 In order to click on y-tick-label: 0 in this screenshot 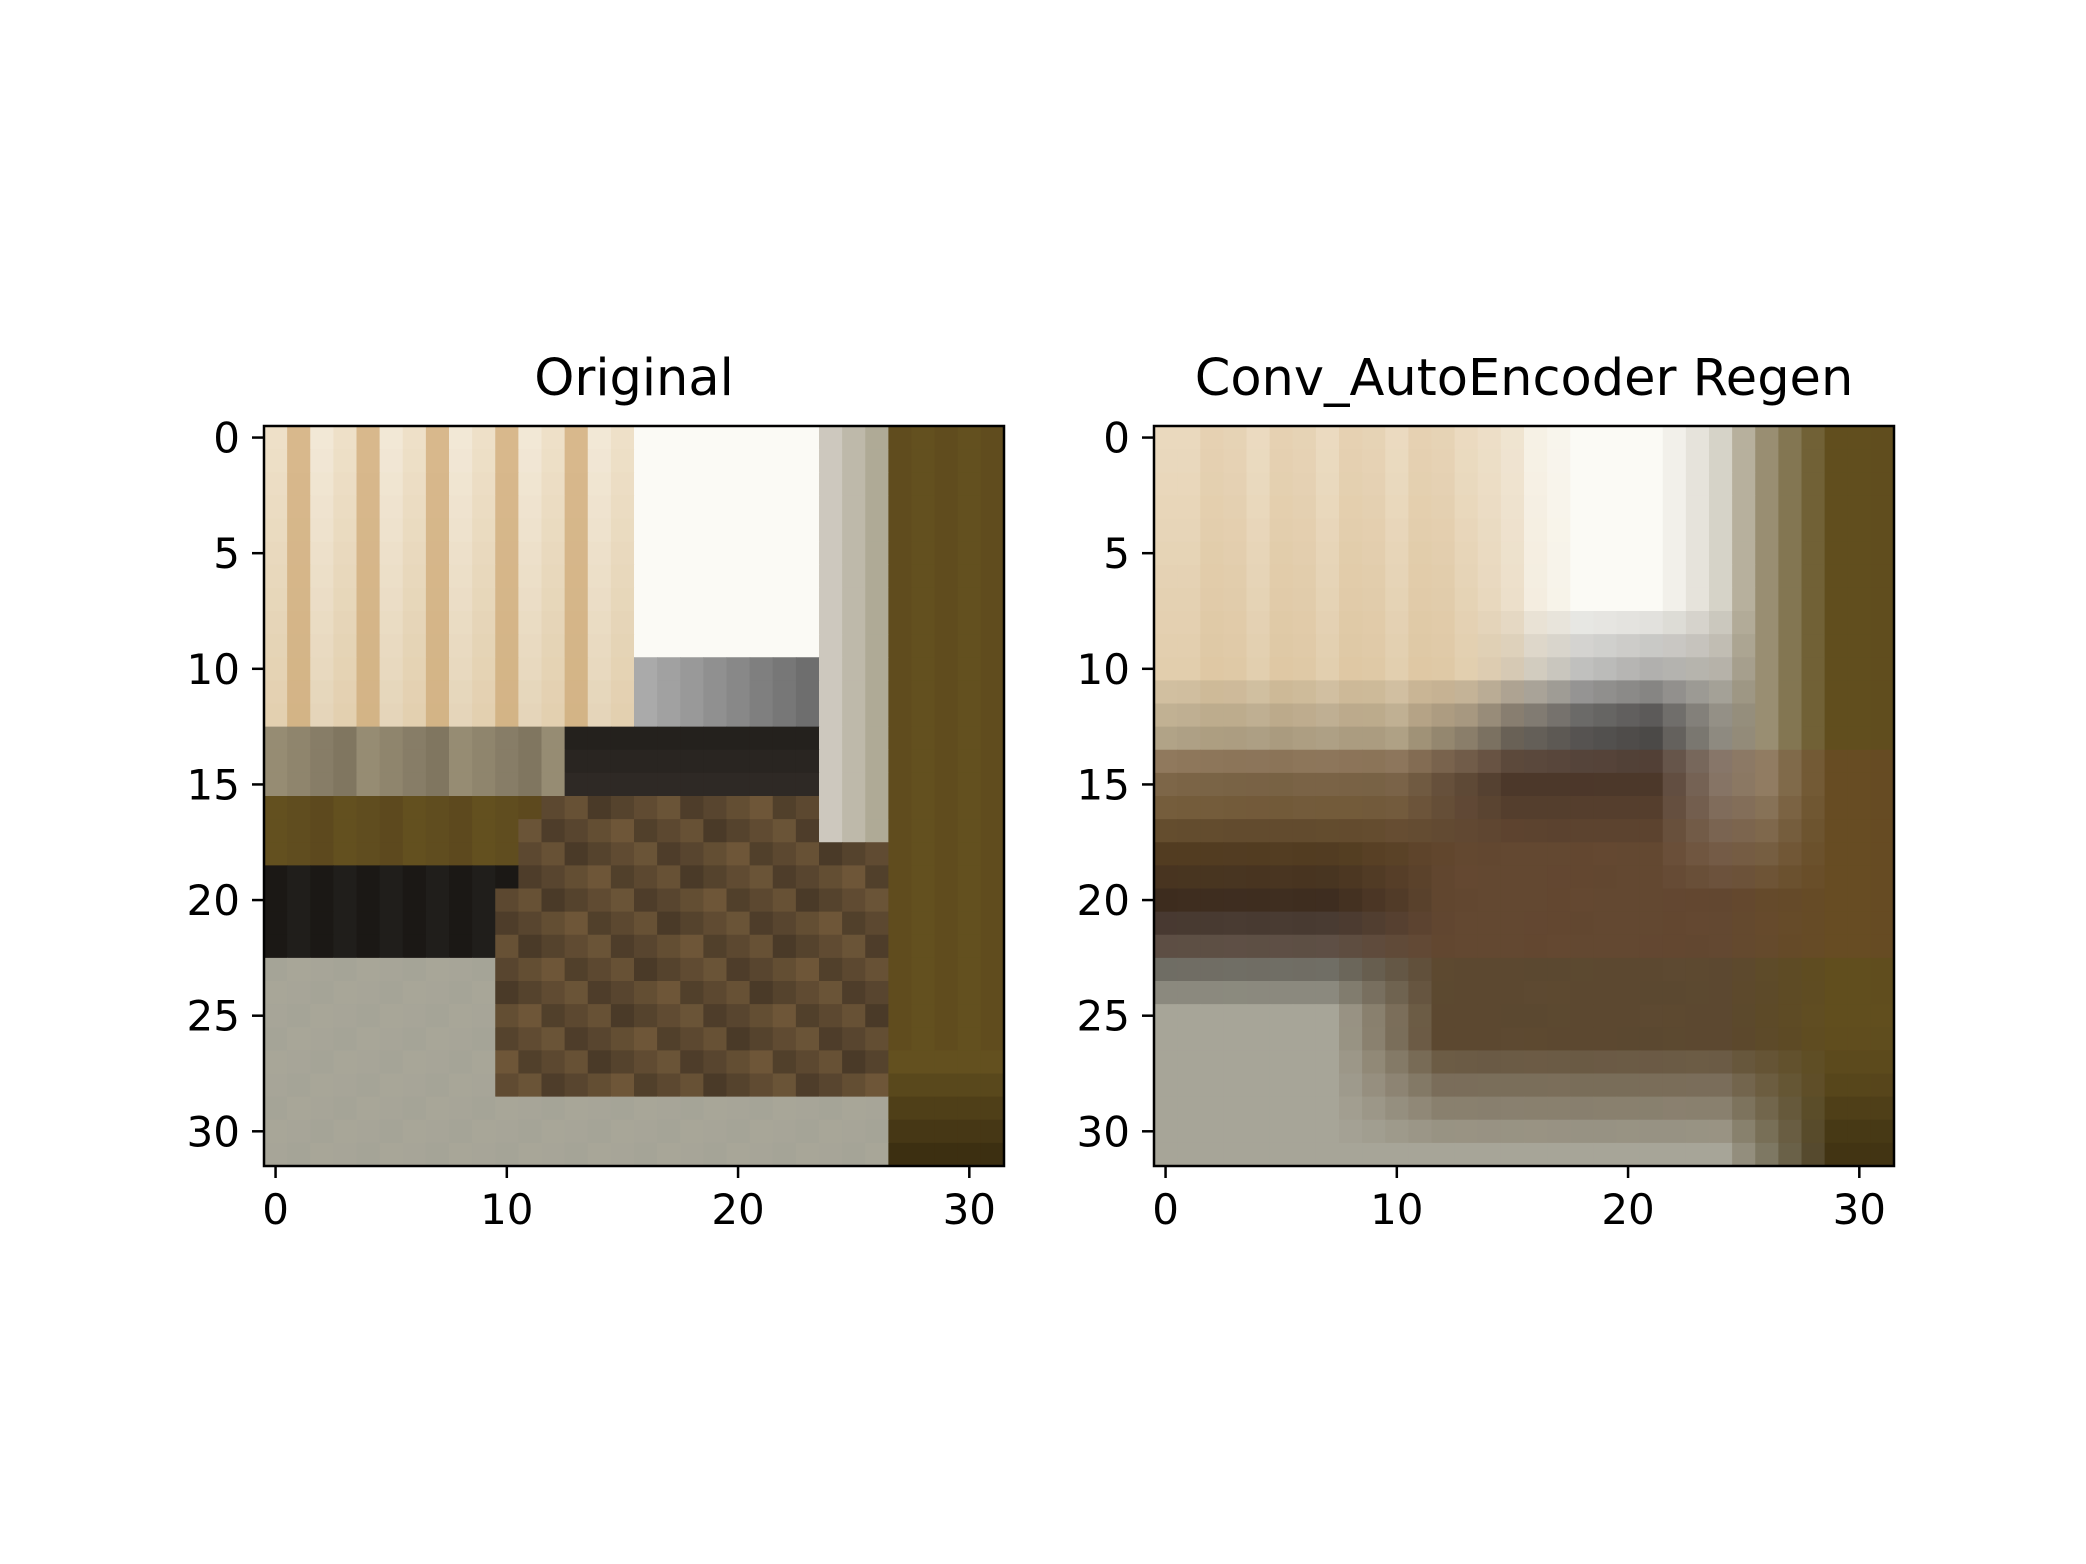, I will do `click(1116, 438)`.